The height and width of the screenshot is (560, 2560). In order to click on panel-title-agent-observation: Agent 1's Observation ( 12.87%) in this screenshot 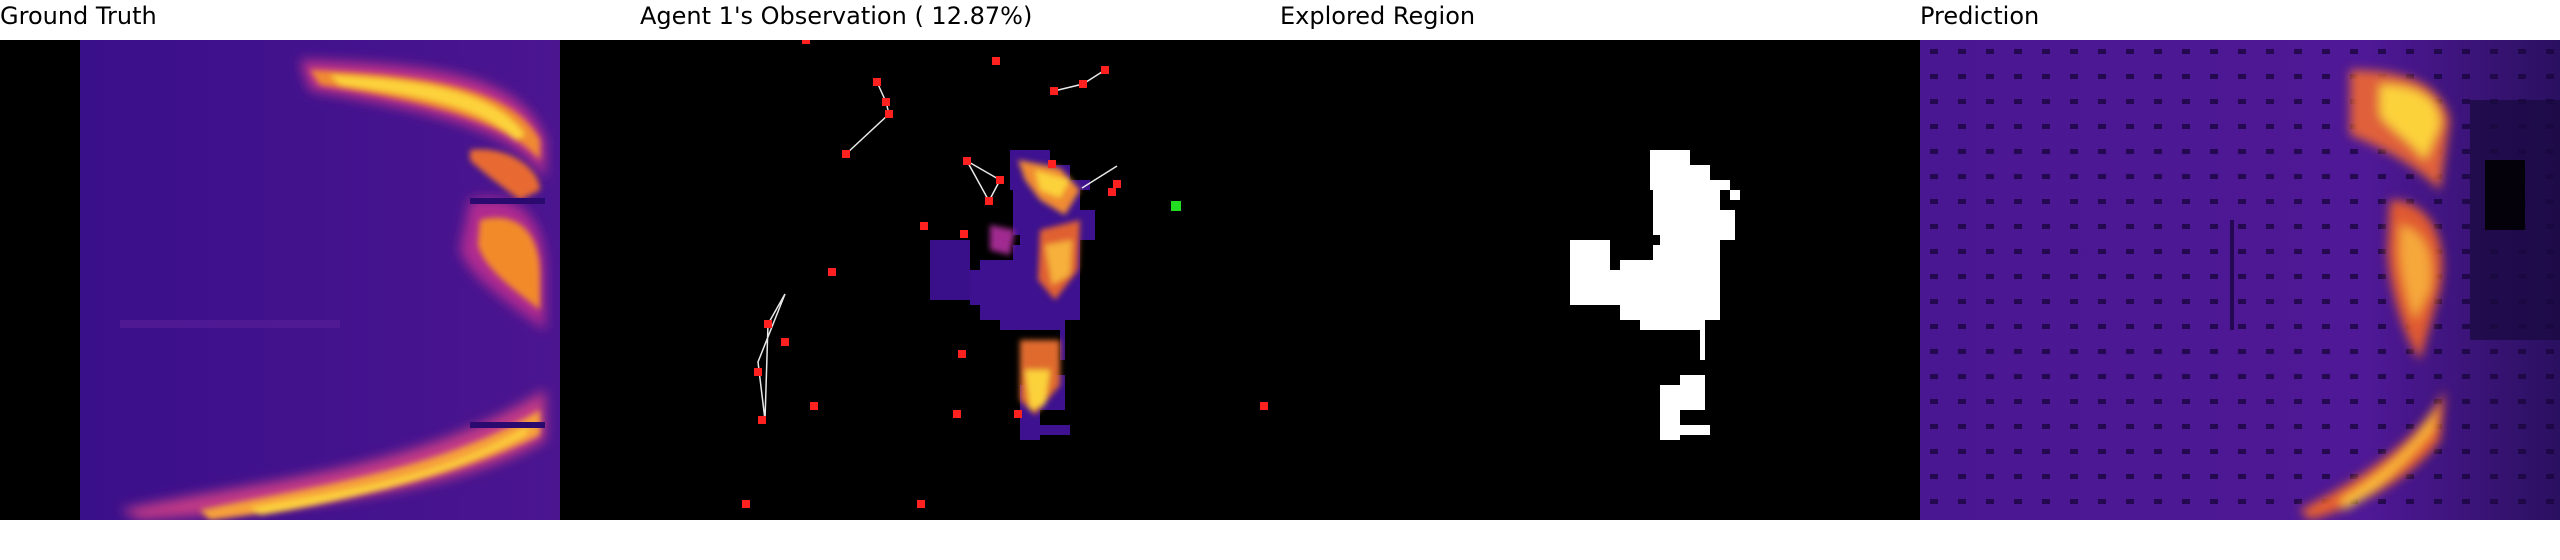, I will do `click(836, 16)`.